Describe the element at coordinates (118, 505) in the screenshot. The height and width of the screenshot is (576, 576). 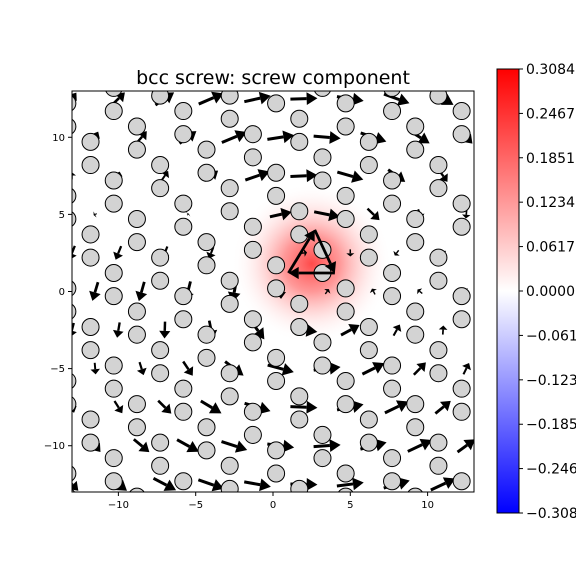
I see `x-tick-label: −10` at that location.